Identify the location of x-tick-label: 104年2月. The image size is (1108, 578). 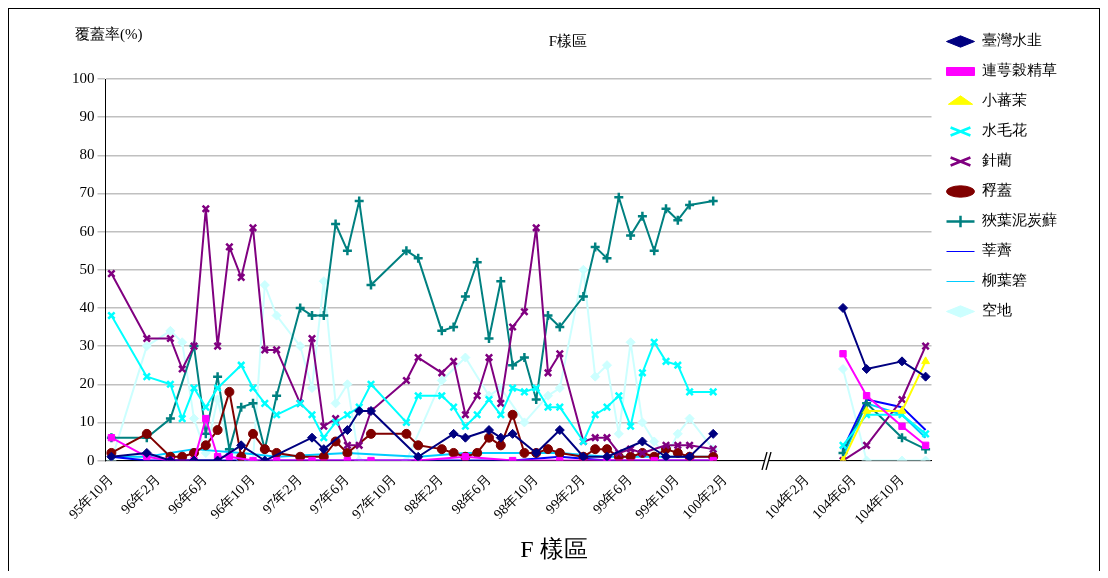
(787, 496).